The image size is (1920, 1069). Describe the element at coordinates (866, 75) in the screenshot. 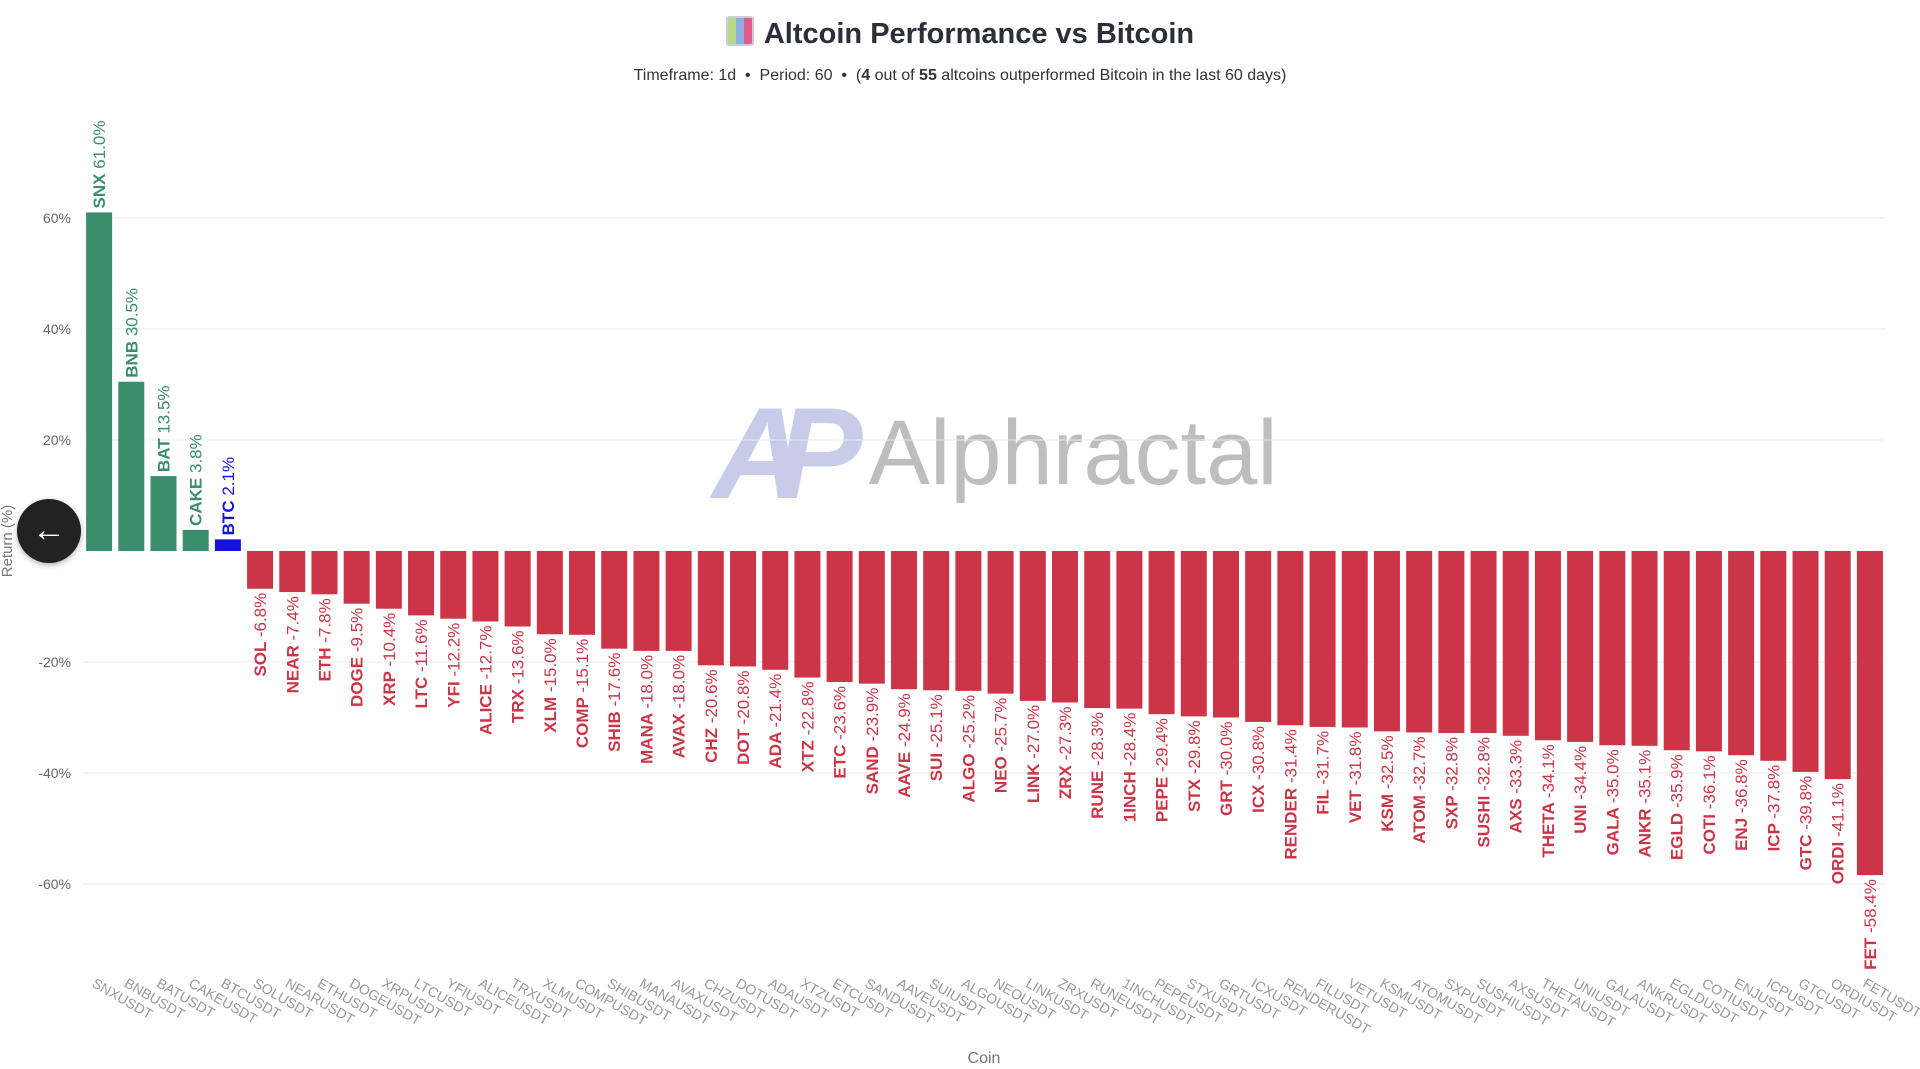

I see `outperform-count: 4` at that location.